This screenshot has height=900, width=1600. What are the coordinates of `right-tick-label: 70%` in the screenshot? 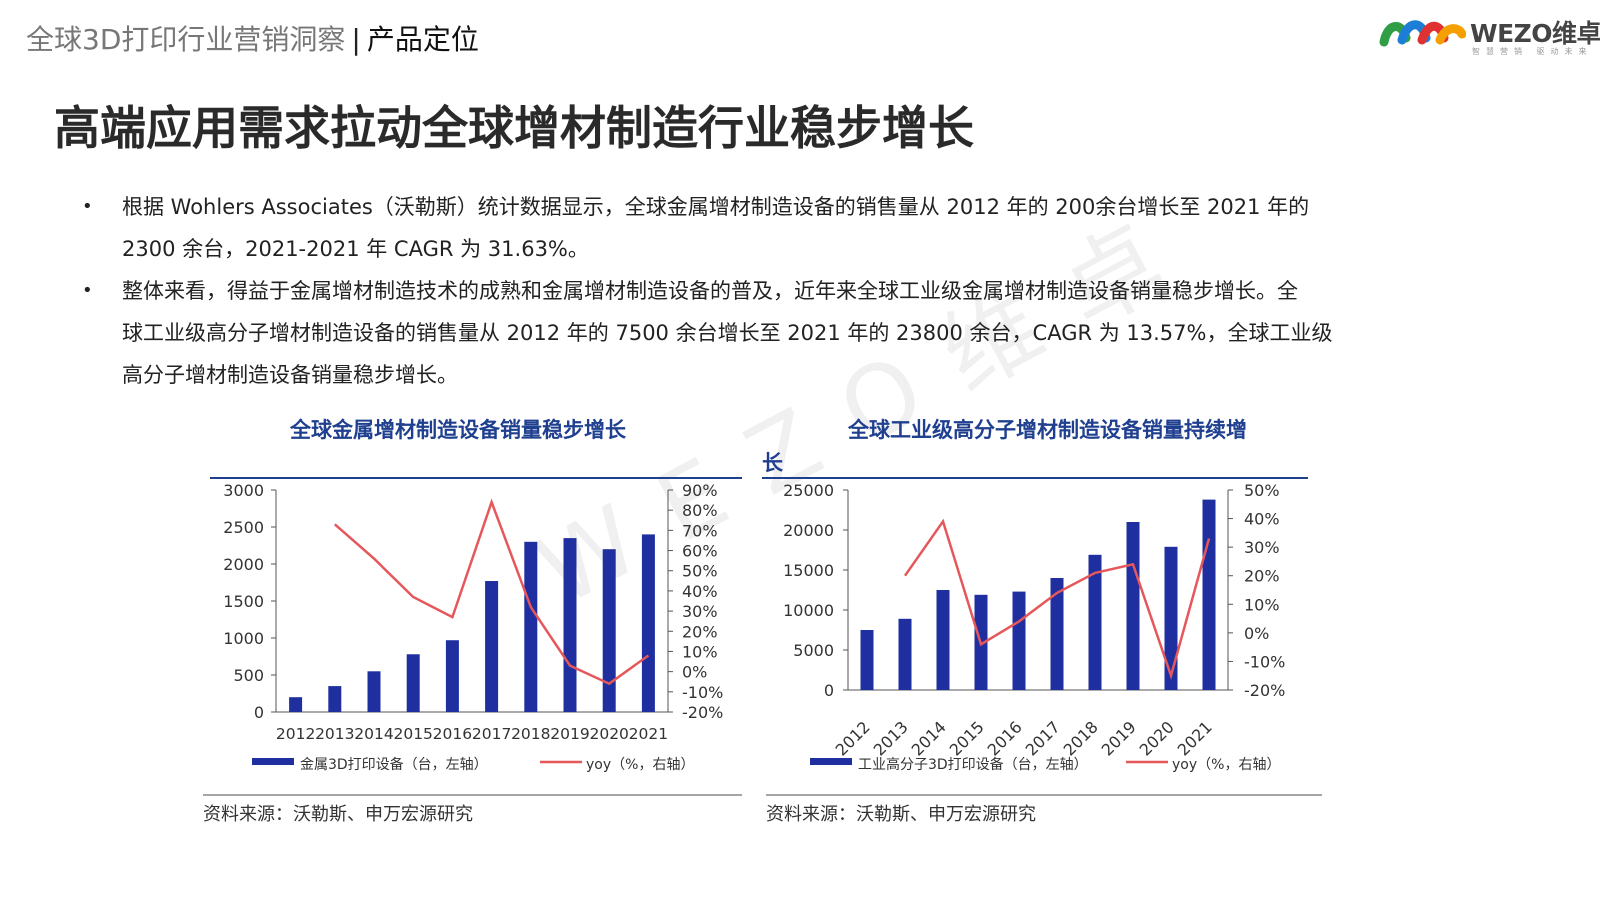 It's located at (700, 530).